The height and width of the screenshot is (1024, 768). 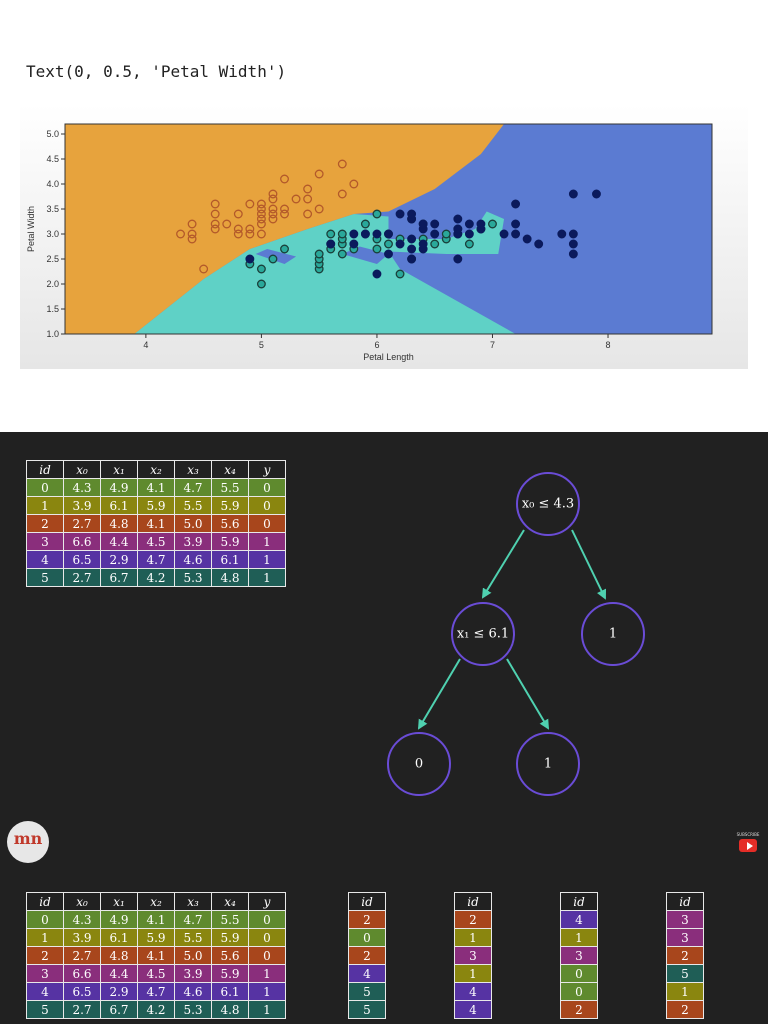 I want to click on table-cell: 4.5, so click(x=156, y=973).